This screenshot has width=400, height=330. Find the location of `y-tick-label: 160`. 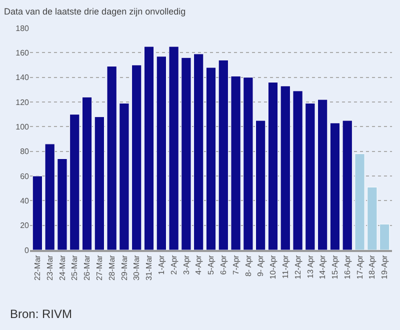

y-tick-label: 160 is located at coordinates (23, 53).